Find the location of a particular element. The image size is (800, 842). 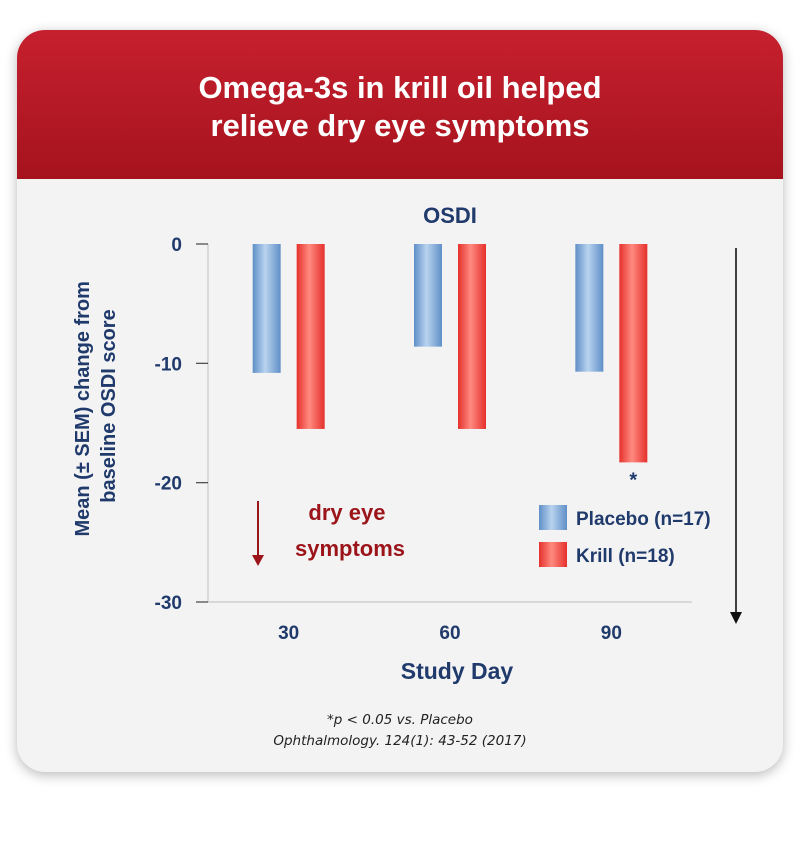

chart-legend: Placebo (n=17) Krill (n=18) is located at coordinates (625, 536).